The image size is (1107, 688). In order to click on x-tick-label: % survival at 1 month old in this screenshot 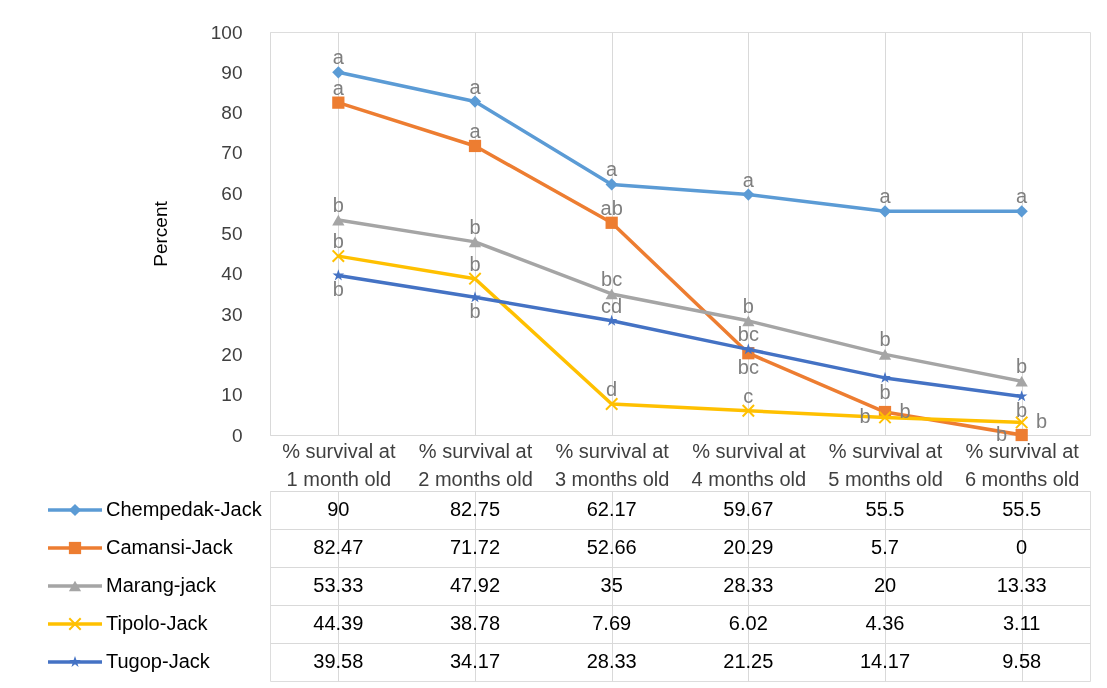, I will do `click(339, 464)`.